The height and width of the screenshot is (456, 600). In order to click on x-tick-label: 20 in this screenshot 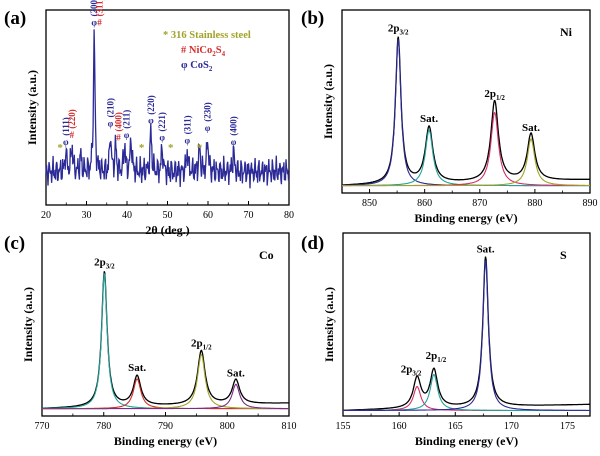, I will do `click(46, 215)`.